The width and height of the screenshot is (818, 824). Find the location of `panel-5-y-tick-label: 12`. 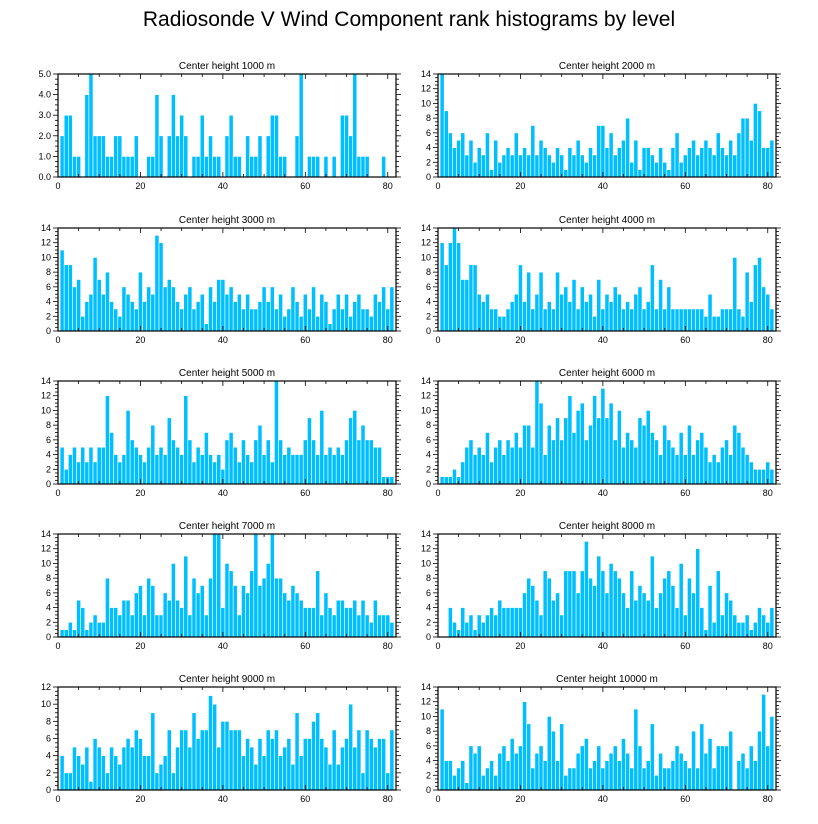

panel-5-y-tick-label: 12 is located at coordinates (46, 396).